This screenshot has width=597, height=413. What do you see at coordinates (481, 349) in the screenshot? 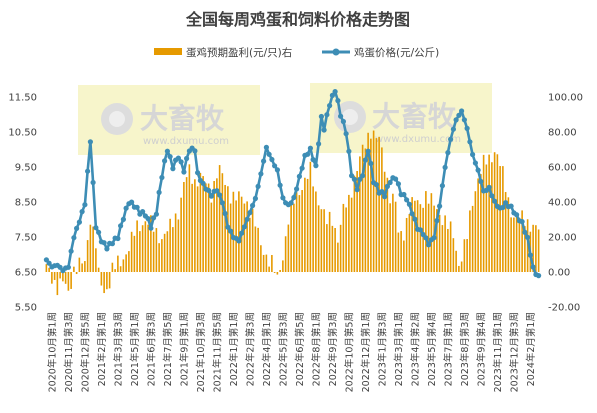
I see `x-axis-tick-label: 2023年9月第4周` at bounding box center [481, 349].